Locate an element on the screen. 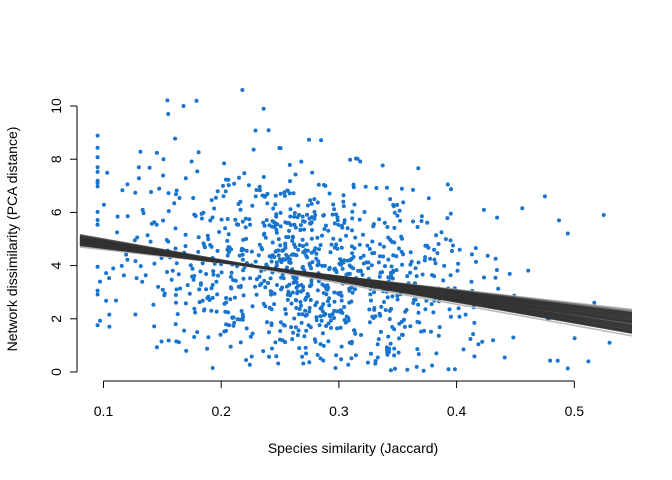  x-tick-label: 0.5 is located at coordinates (575, 411).